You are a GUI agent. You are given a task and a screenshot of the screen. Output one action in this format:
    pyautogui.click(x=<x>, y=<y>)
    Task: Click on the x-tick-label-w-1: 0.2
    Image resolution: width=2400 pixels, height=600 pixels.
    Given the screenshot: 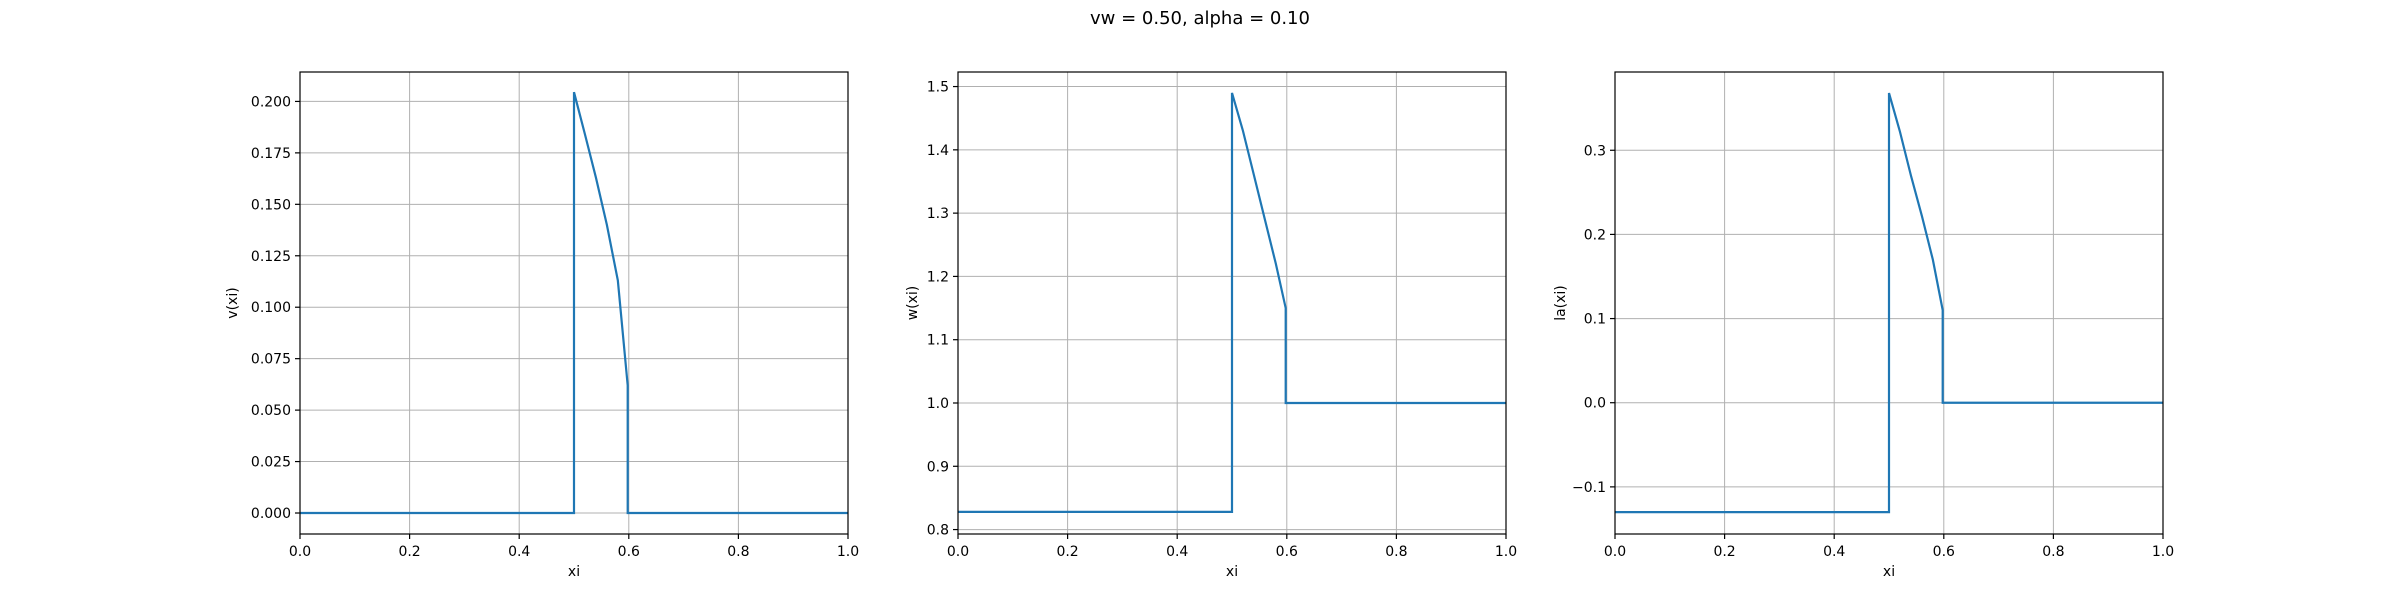 What is the action you would take?
    pyautogui.click(x=1067, y=552)
    